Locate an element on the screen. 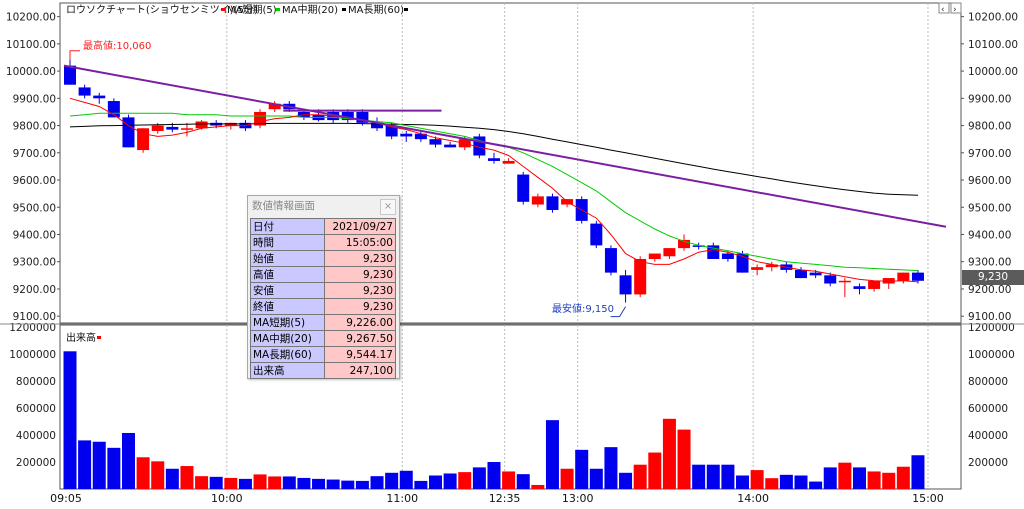  volume-tick-right: 600000 is located at coordinates (988, 409).